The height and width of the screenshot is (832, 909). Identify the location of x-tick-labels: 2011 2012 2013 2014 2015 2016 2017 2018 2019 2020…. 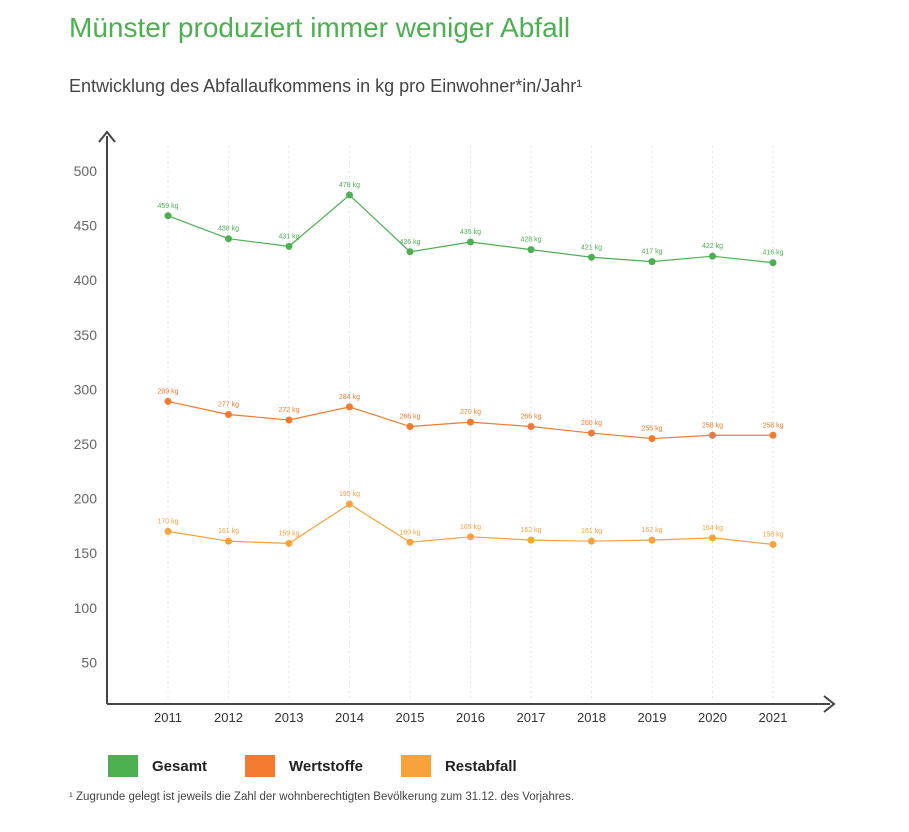
(470, 717).